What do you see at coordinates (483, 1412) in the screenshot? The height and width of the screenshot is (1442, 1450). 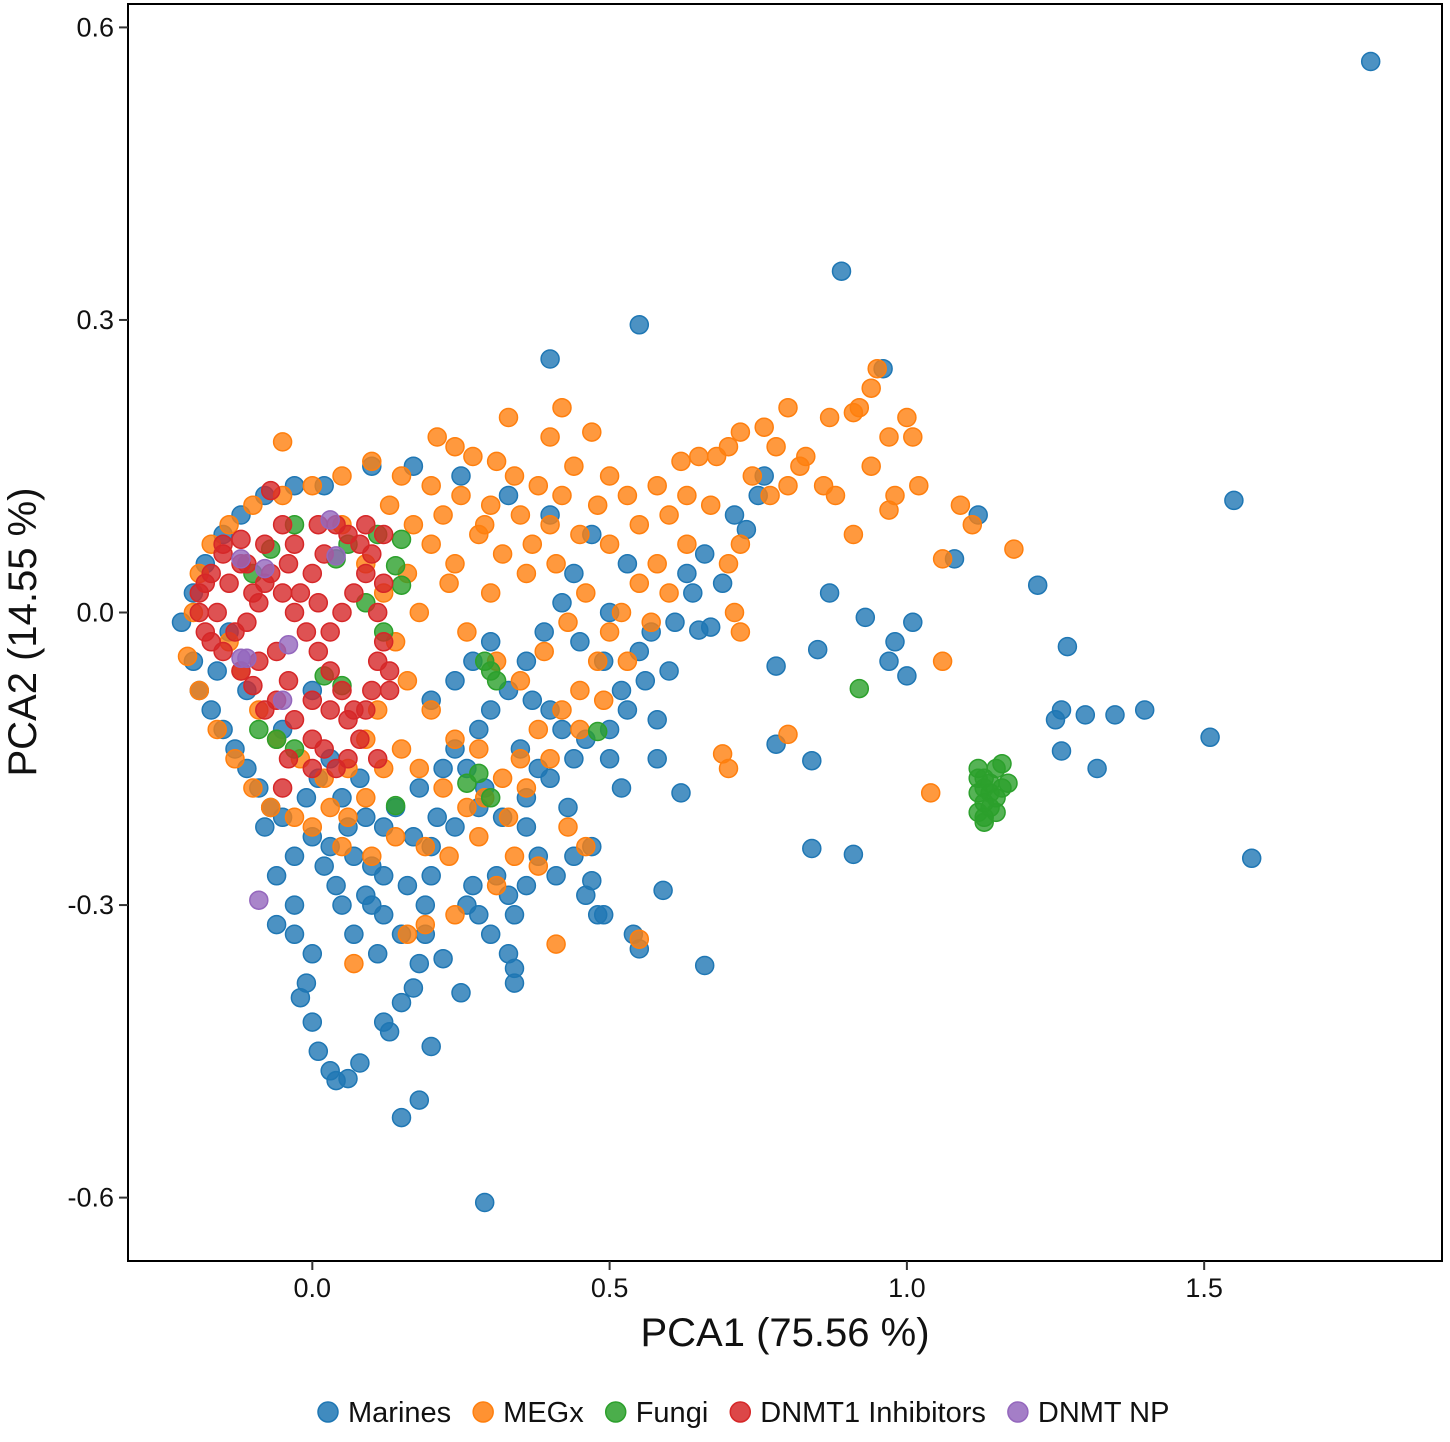 I see `legend-marker` at bounding box center [483, 1412].